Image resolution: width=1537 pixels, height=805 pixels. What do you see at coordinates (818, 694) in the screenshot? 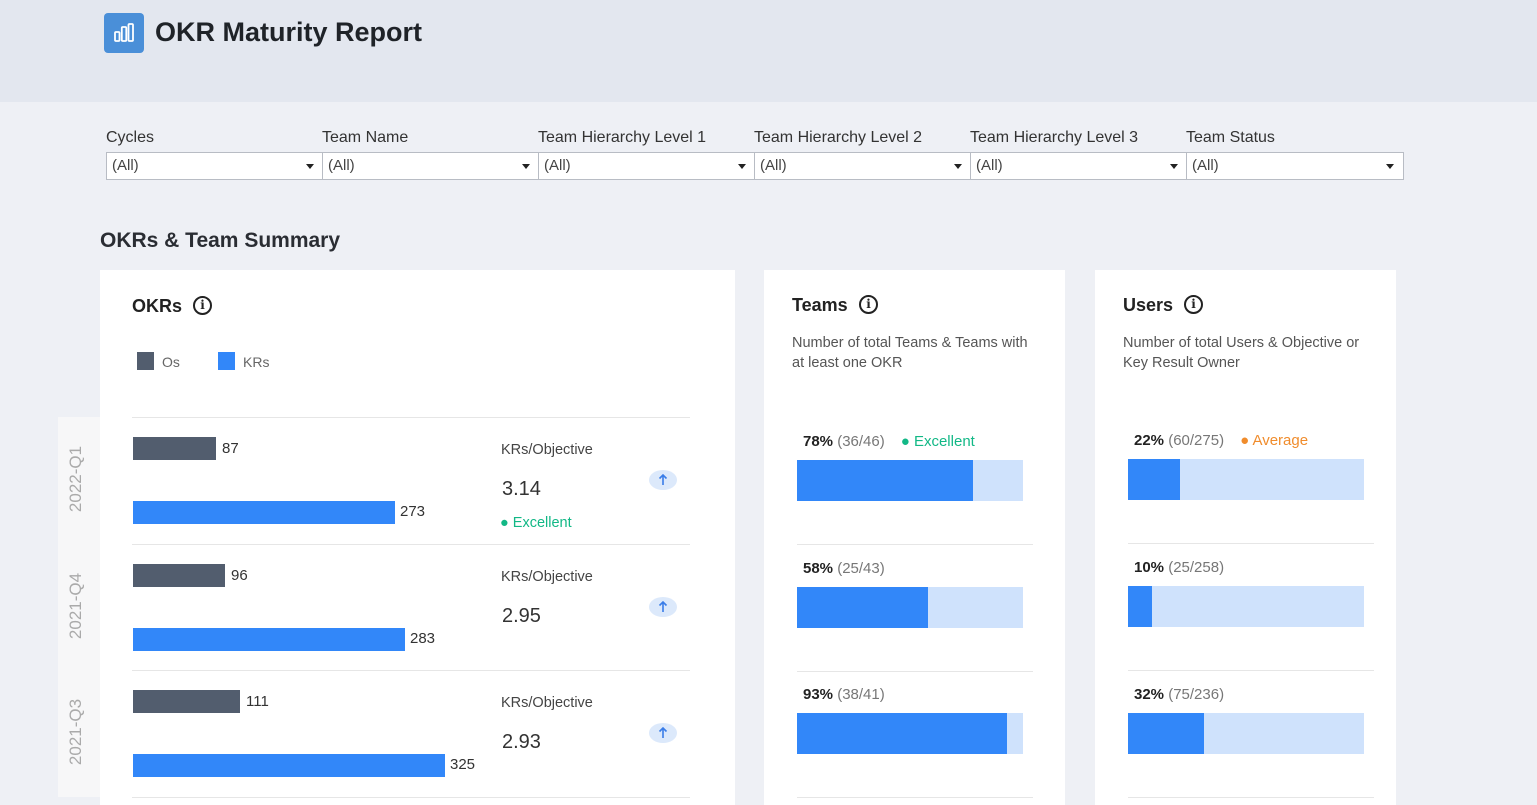
I see `percent-value: 93%` at bounding box center [818, 694].